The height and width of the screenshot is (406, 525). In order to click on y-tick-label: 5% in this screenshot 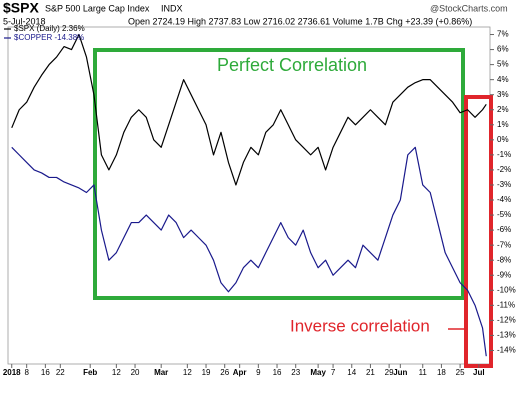, I will do `click(503, 64)`.